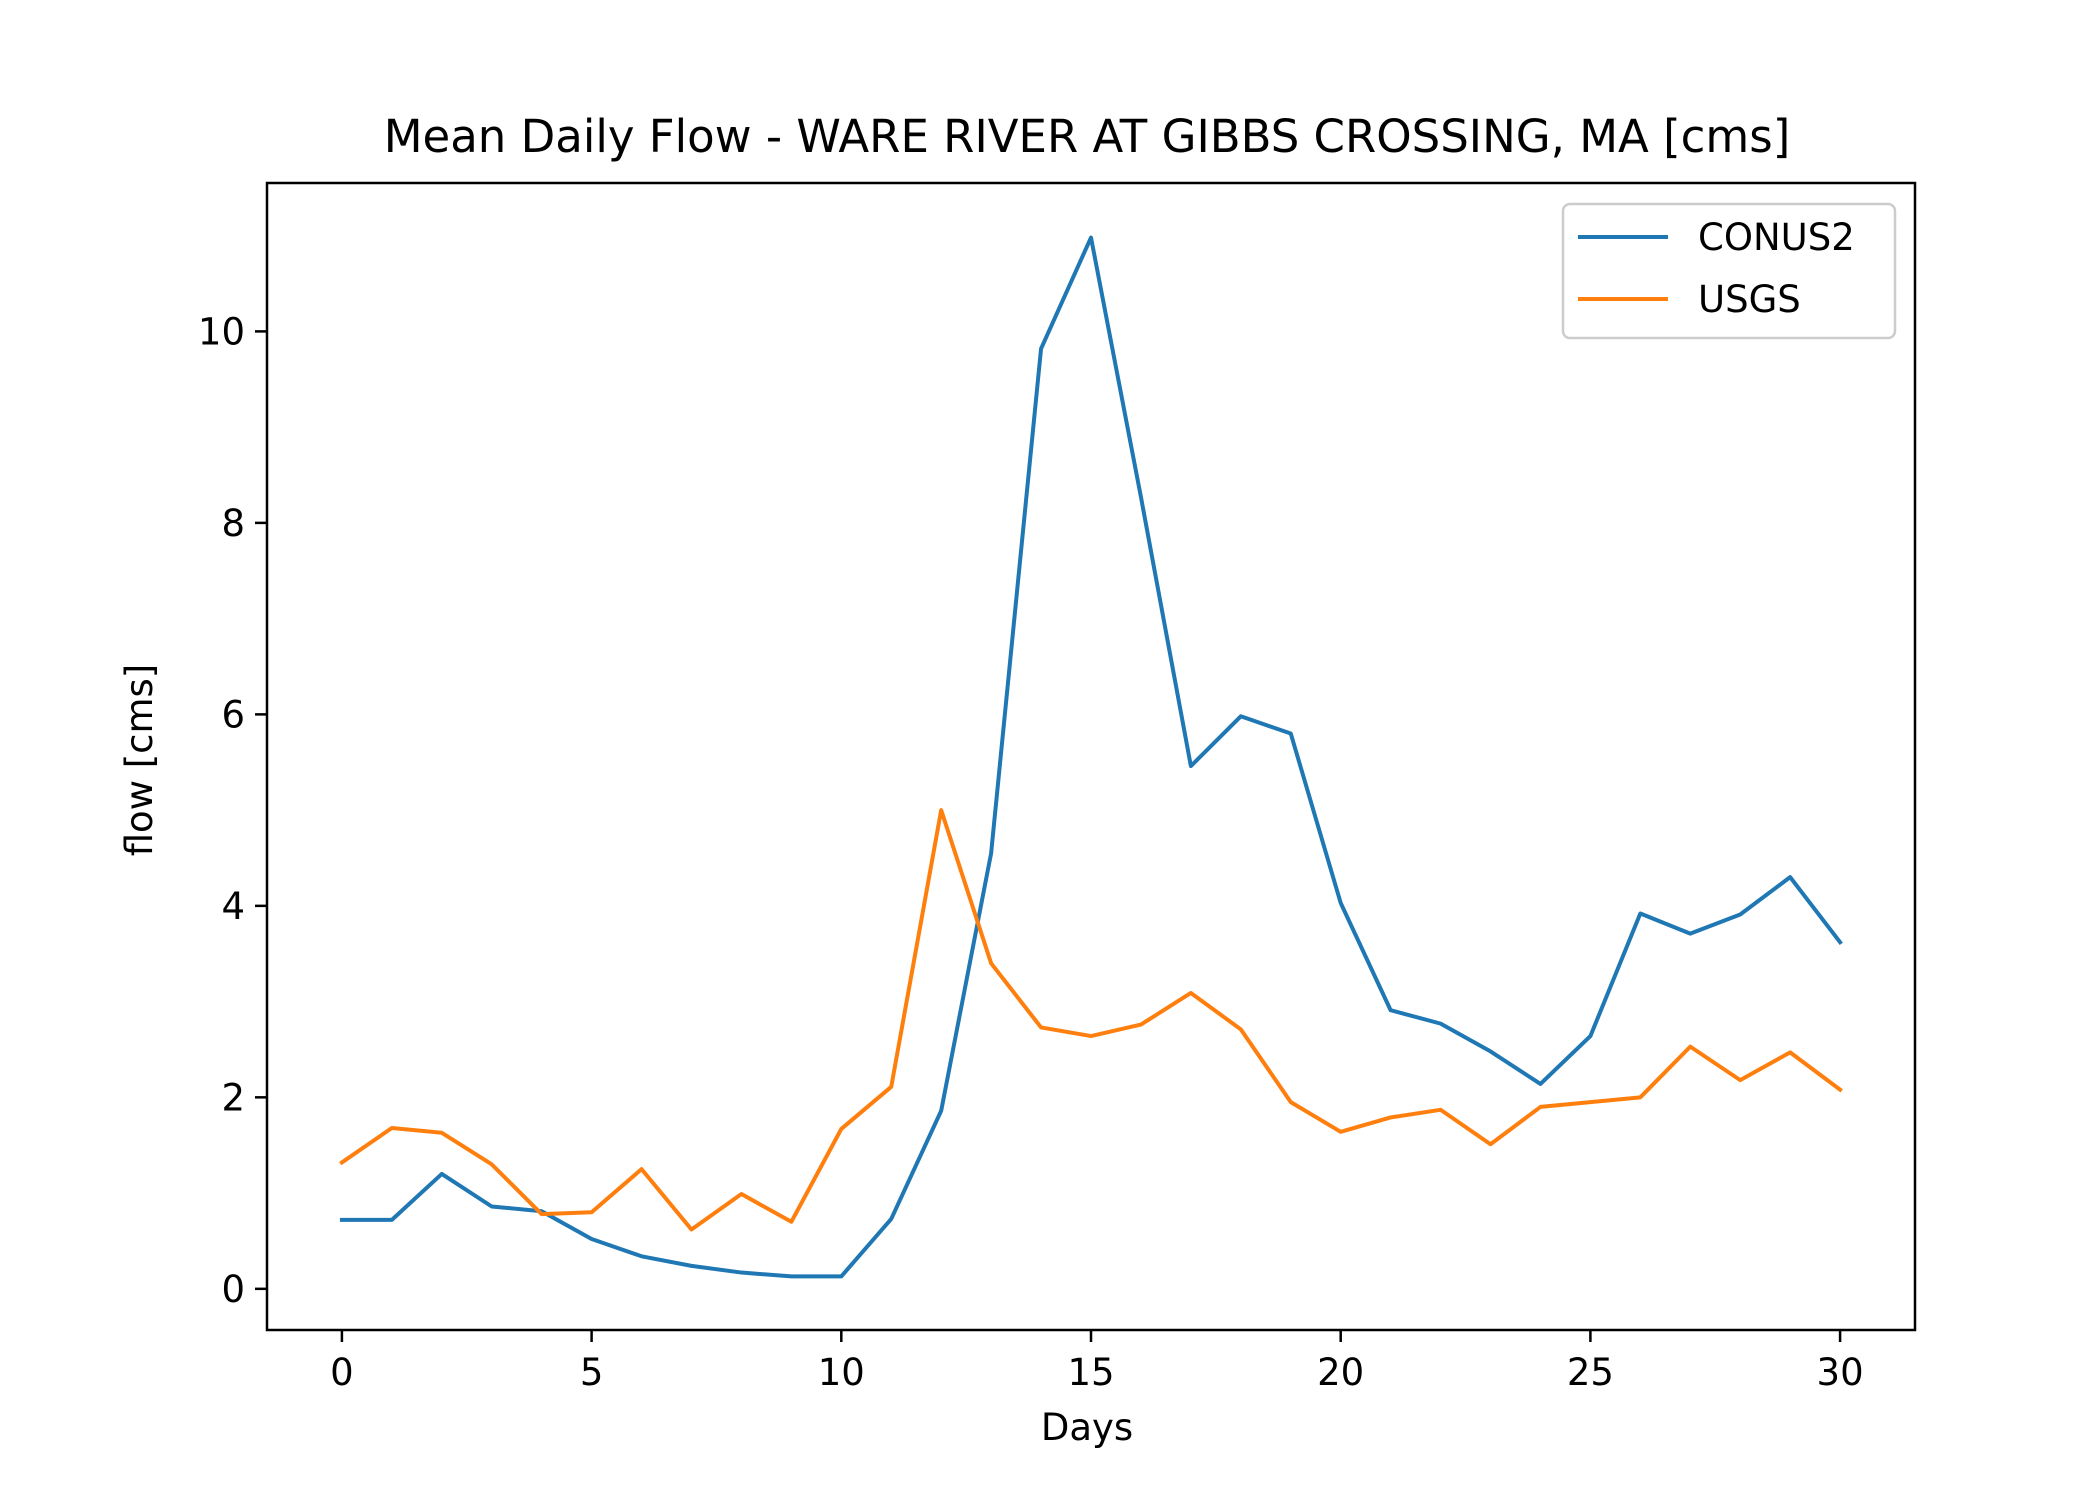  I want to click on y-axis-label: flow [cms], so click(139, 760).